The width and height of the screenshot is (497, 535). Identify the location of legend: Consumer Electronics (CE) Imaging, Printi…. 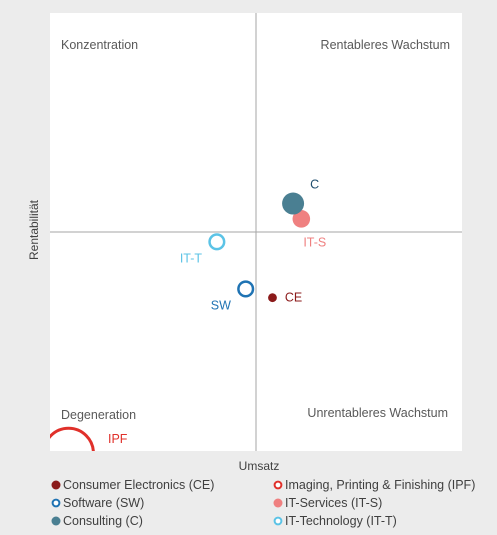
(273, 504).